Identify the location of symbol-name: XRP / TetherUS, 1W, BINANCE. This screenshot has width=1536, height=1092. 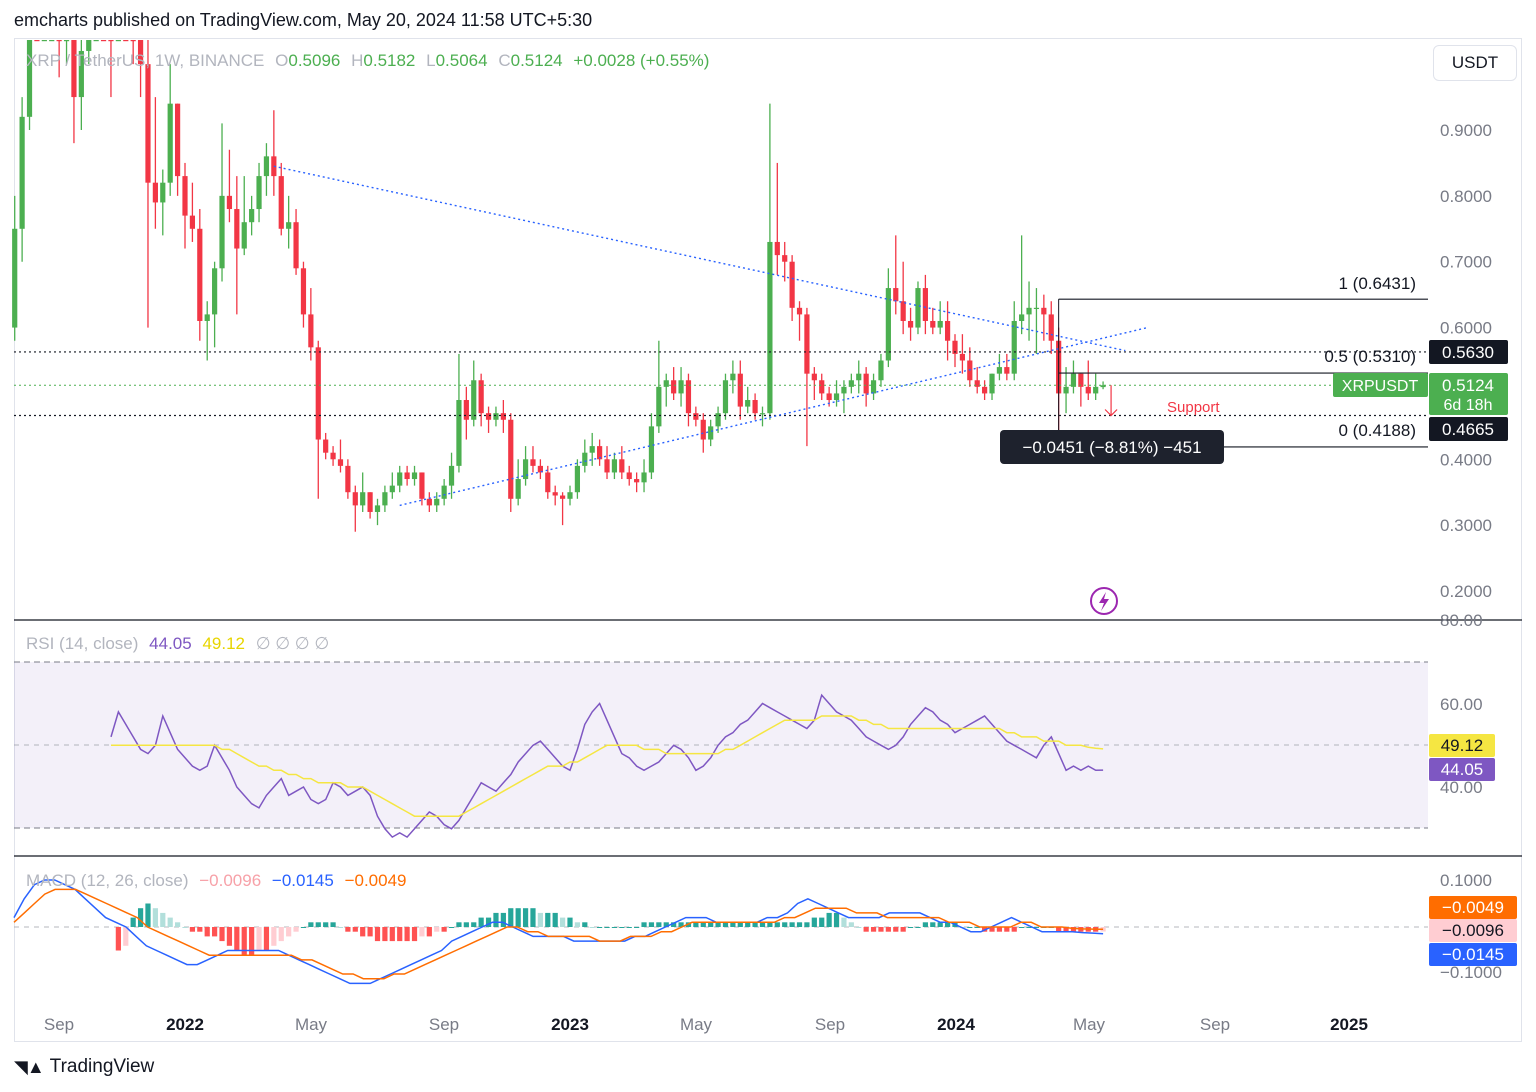
(145, 60).